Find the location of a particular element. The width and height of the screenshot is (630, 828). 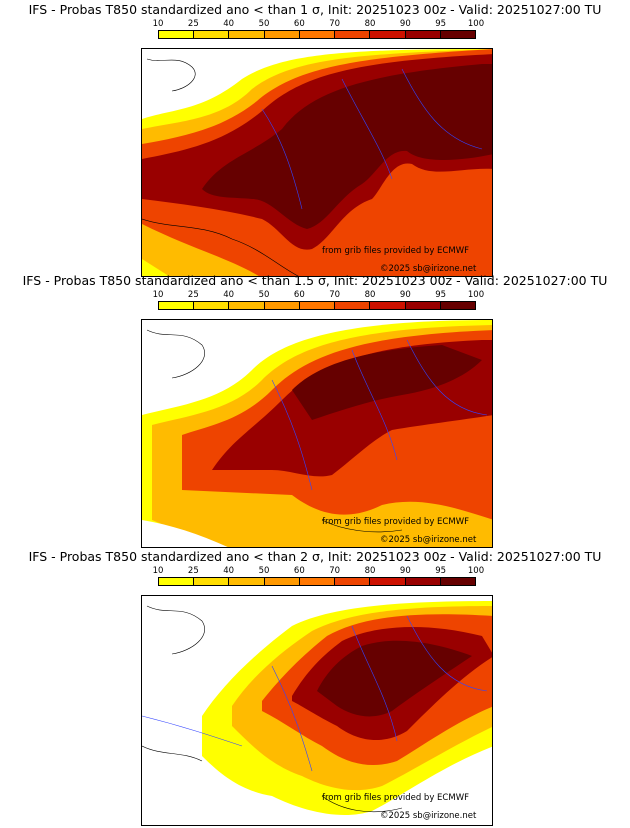

sea-no-signal is located at coordinates (185, 533).